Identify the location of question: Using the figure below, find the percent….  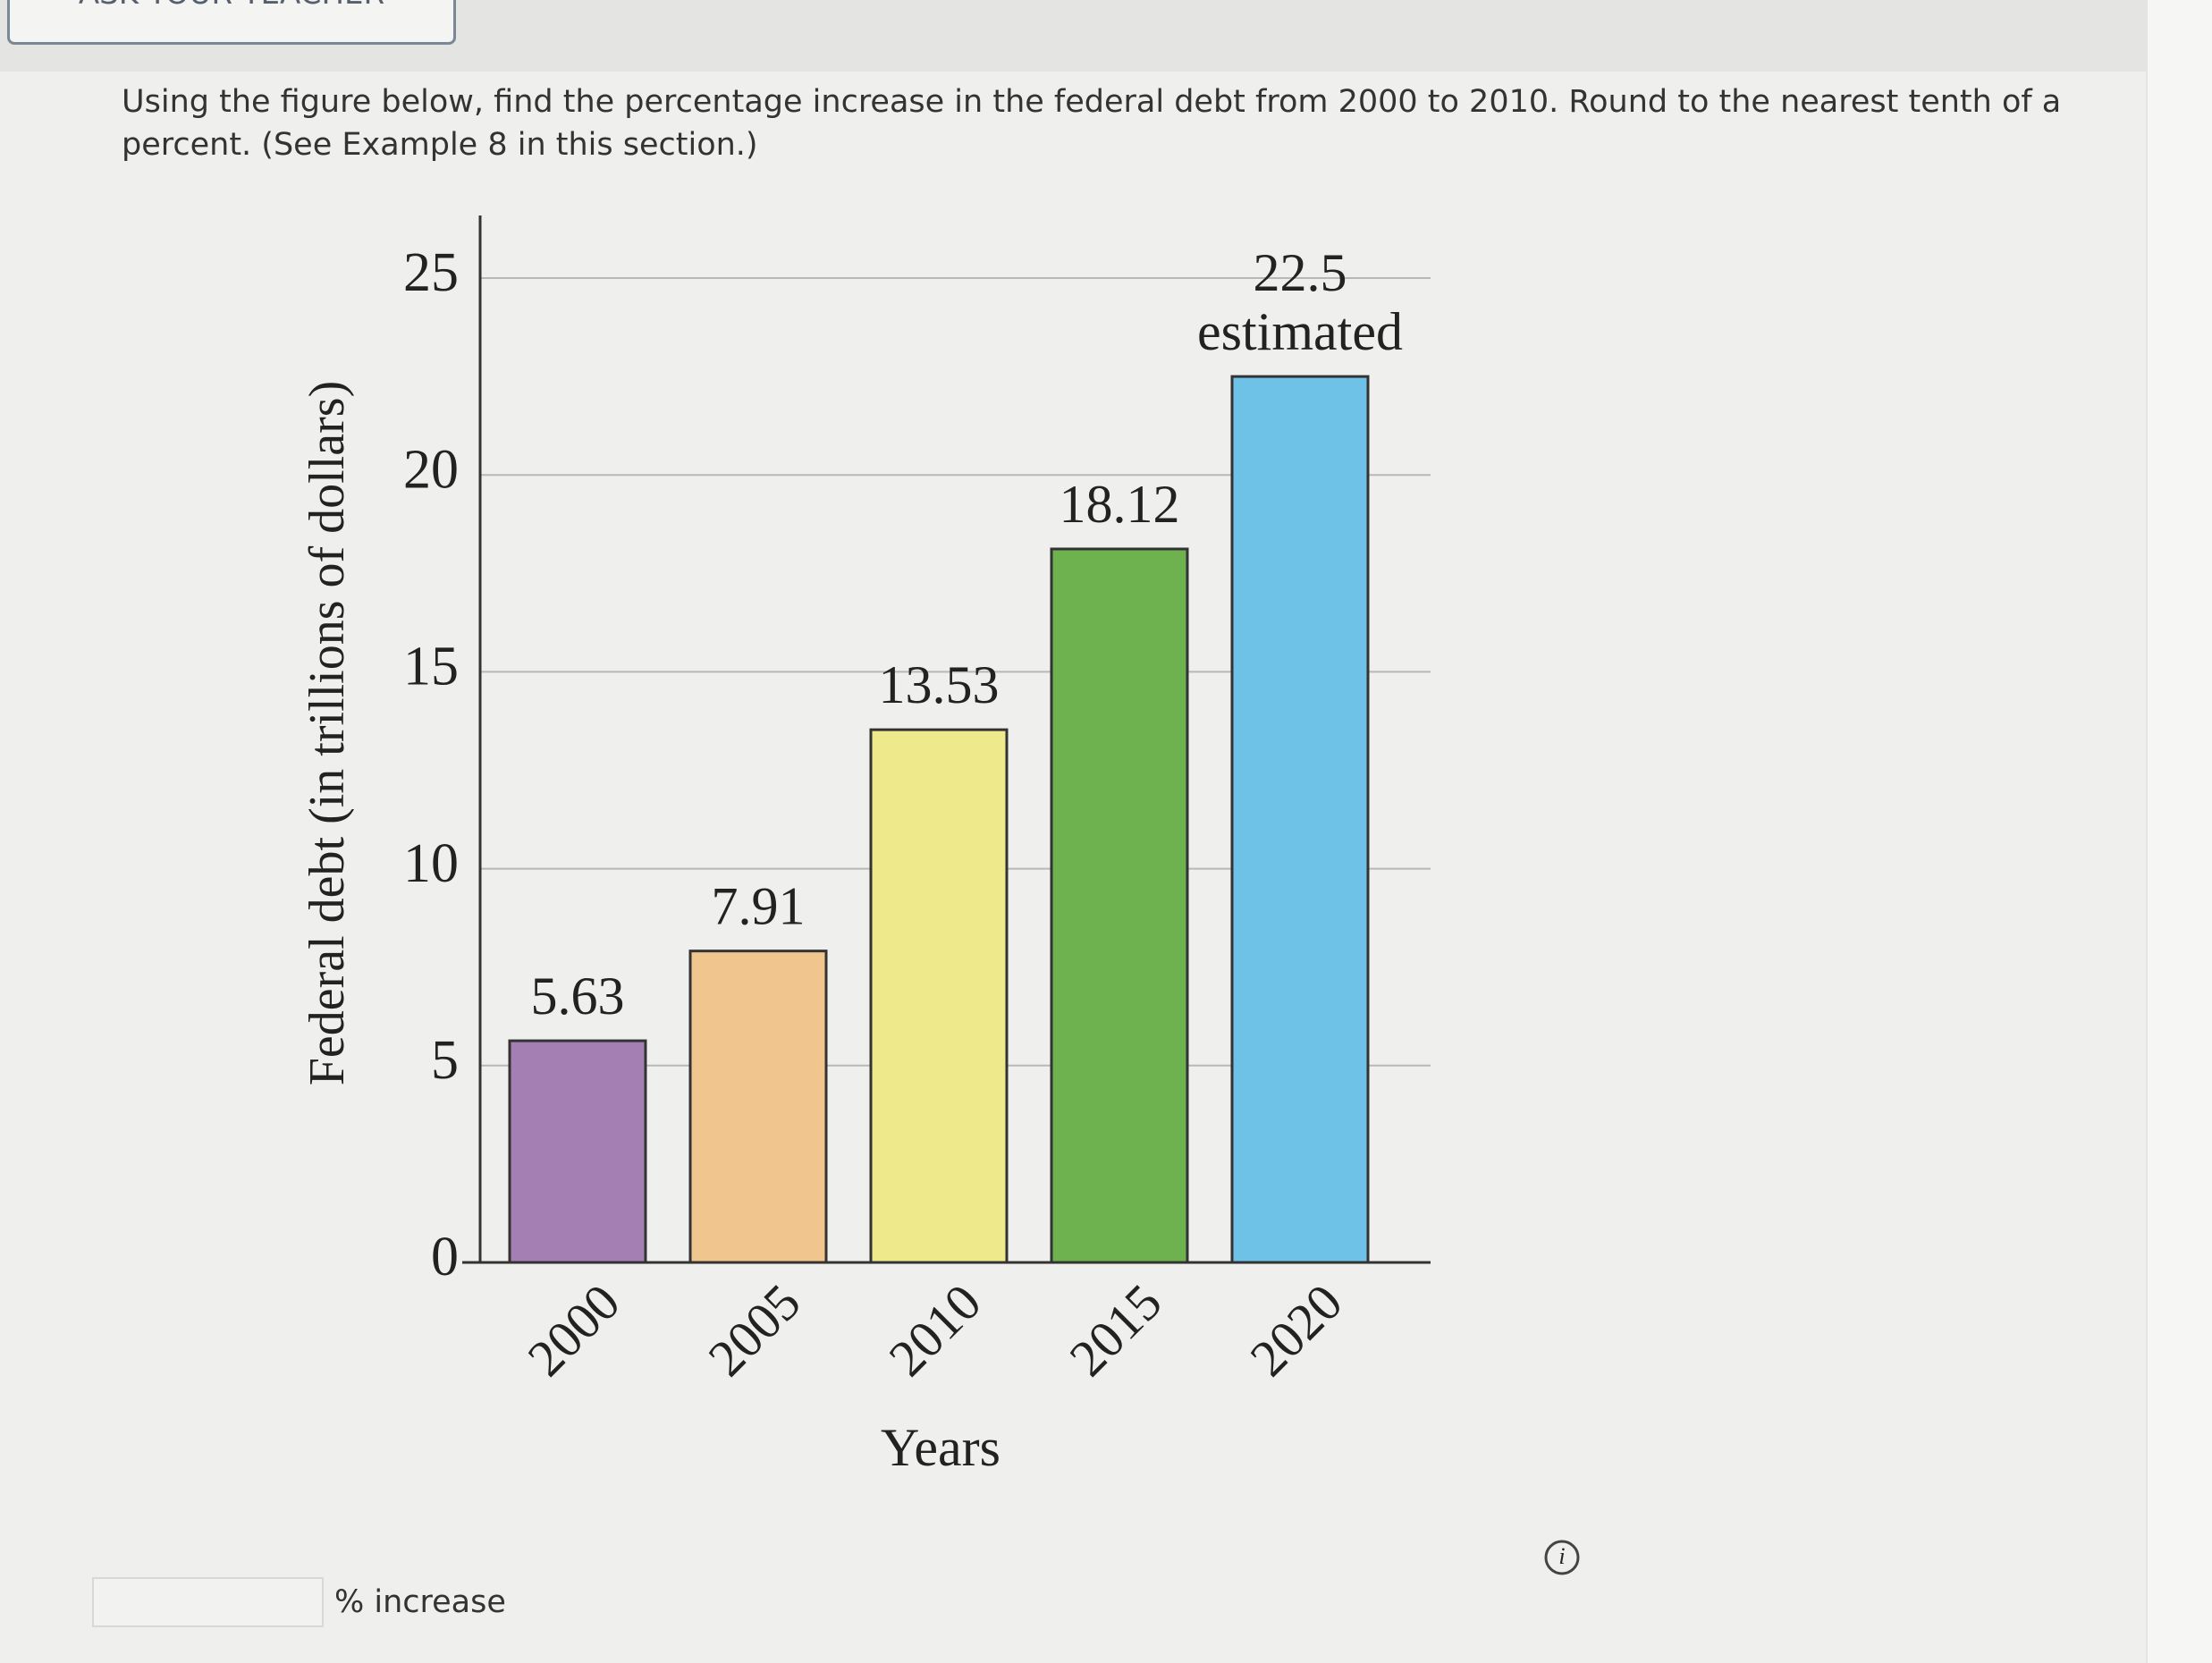
(1092, 123).